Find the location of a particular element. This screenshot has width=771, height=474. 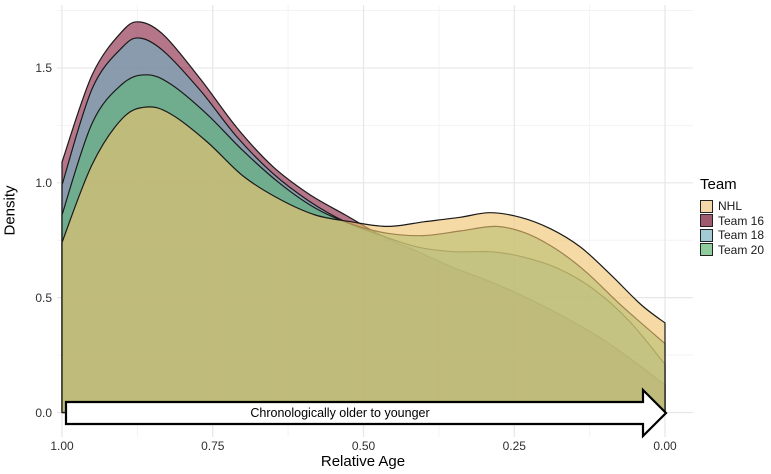

x-tick-label: 1.00 is located at coordinates (62, 446).